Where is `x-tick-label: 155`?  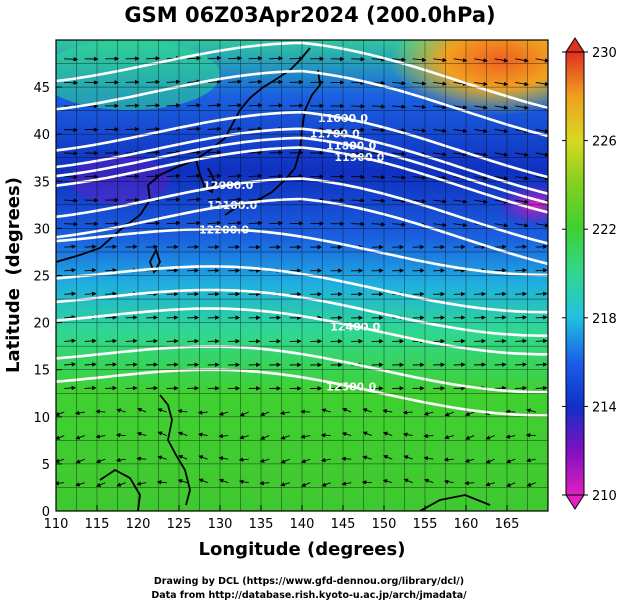 x-tick-label: 155 is located at coordinates (425, 524).